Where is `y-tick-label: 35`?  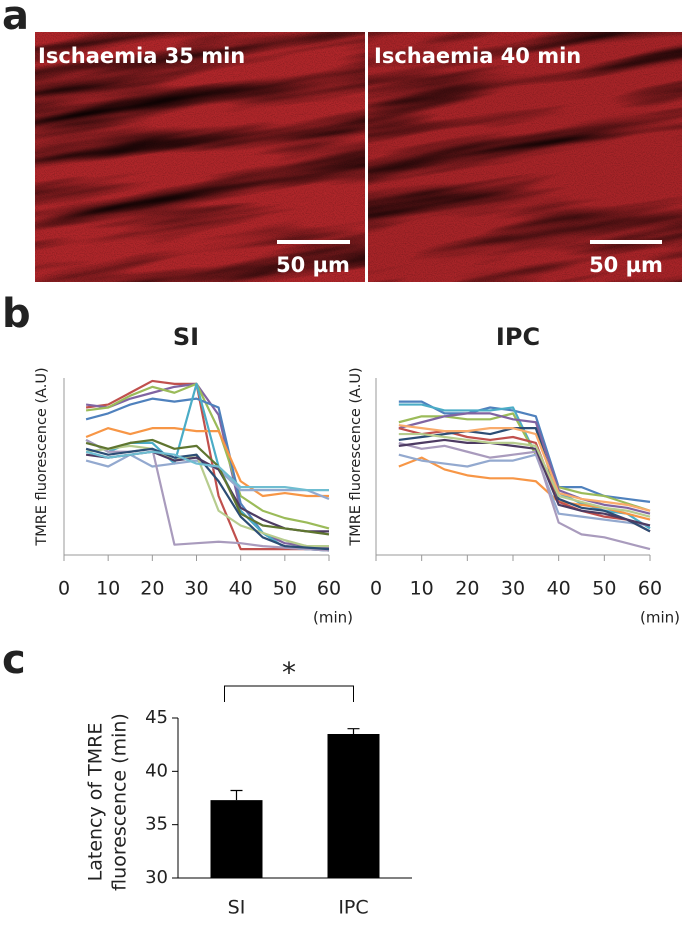
y-tick-label: 35 is located at coordinates (156, 824).